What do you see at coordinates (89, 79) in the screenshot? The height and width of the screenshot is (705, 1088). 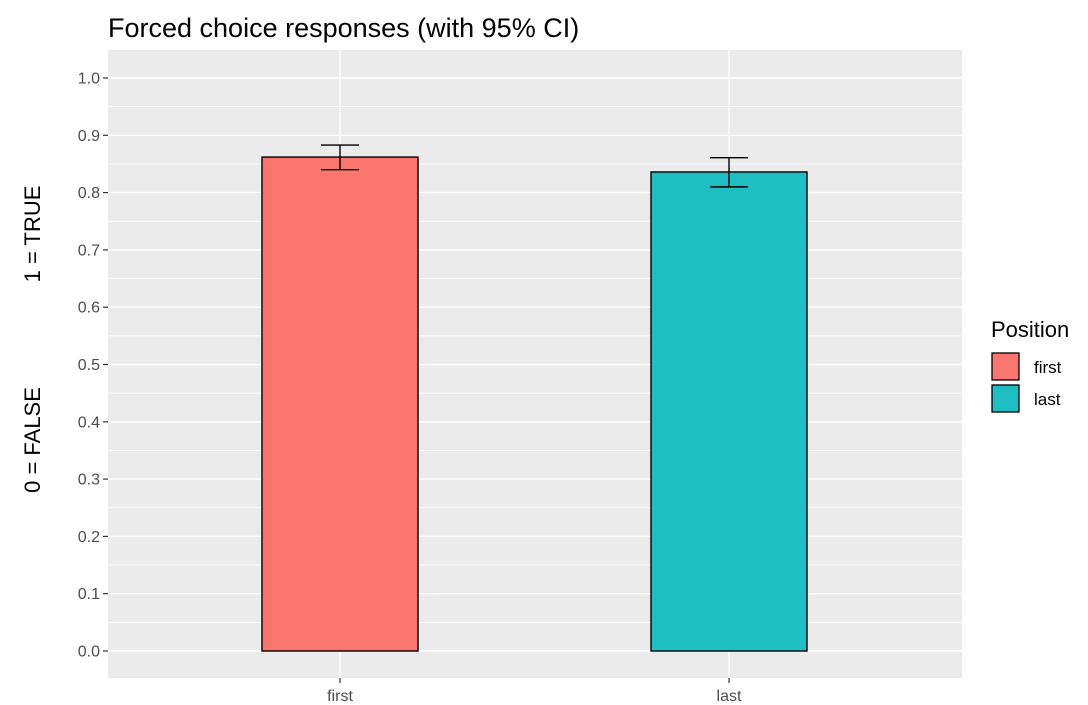 I see `y-tick-label: 1.0` at bounding box center [89, 79].